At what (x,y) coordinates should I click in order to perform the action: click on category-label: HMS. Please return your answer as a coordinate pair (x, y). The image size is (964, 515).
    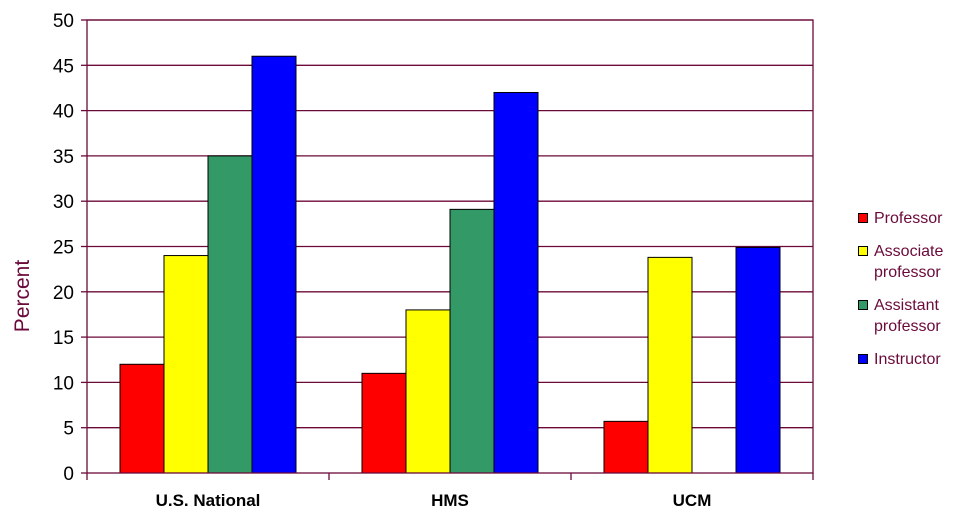
    Looking at the image, I should click on (450, 500).